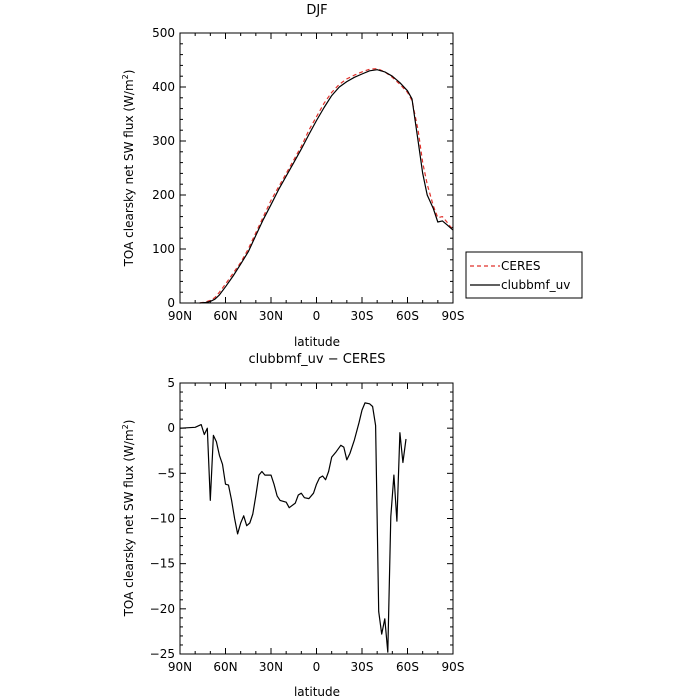 The width and height of the screenshot is (700, 700). Describe the element at coordinates (162, 654) in the screenshot. I see `difference-chart-y-tick-label: −25` at that location.